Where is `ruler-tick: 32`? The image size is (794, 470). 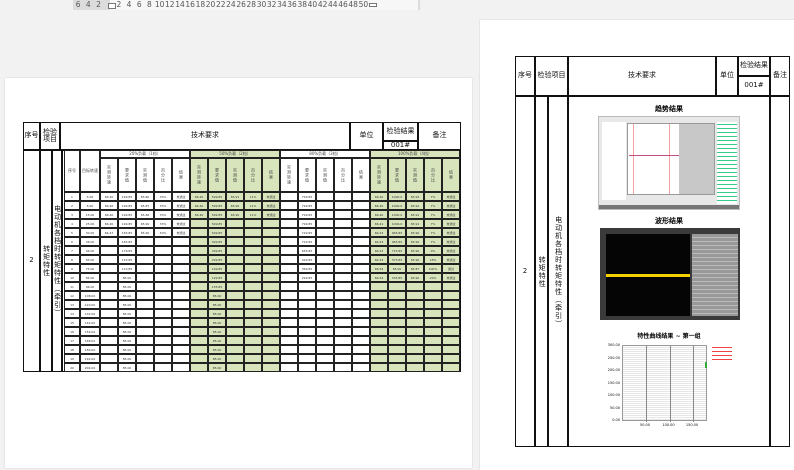
ruler-tick: 32 is located at coordinates (271, 4).